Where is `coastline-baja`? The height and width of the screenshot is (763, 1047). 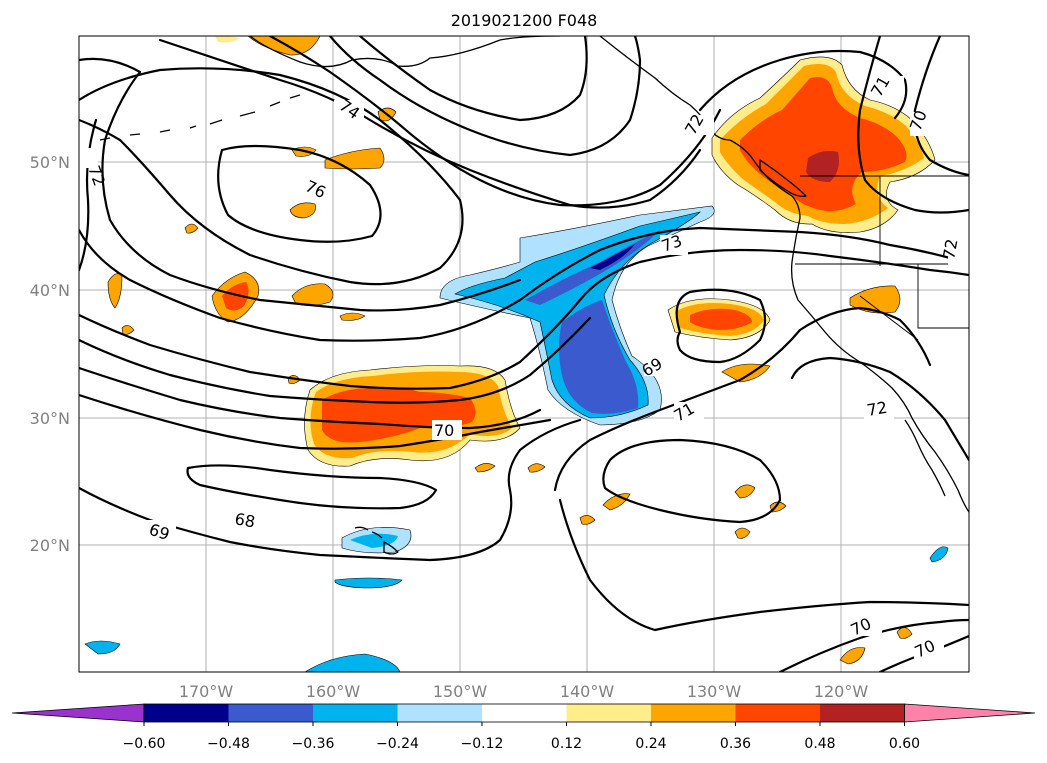 coastline-baja is located at coordinates (925, 458).